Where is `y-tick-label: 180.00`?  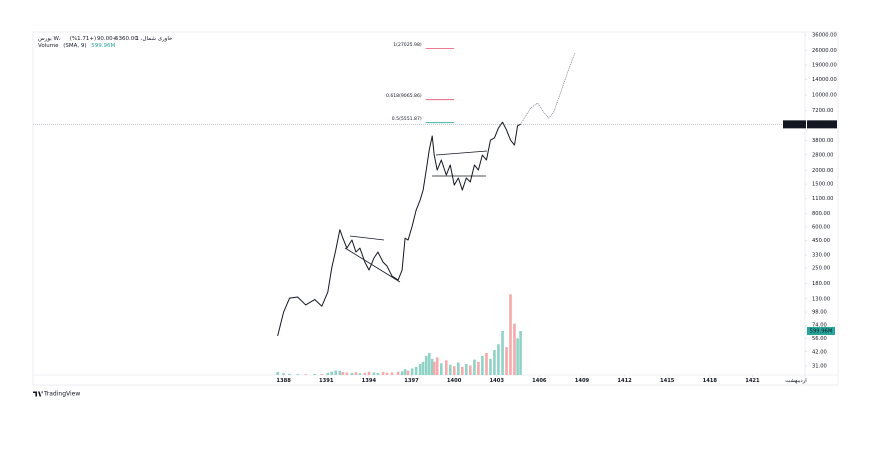 y-tick-label: 180.00 is located at coordinates (821, 284).